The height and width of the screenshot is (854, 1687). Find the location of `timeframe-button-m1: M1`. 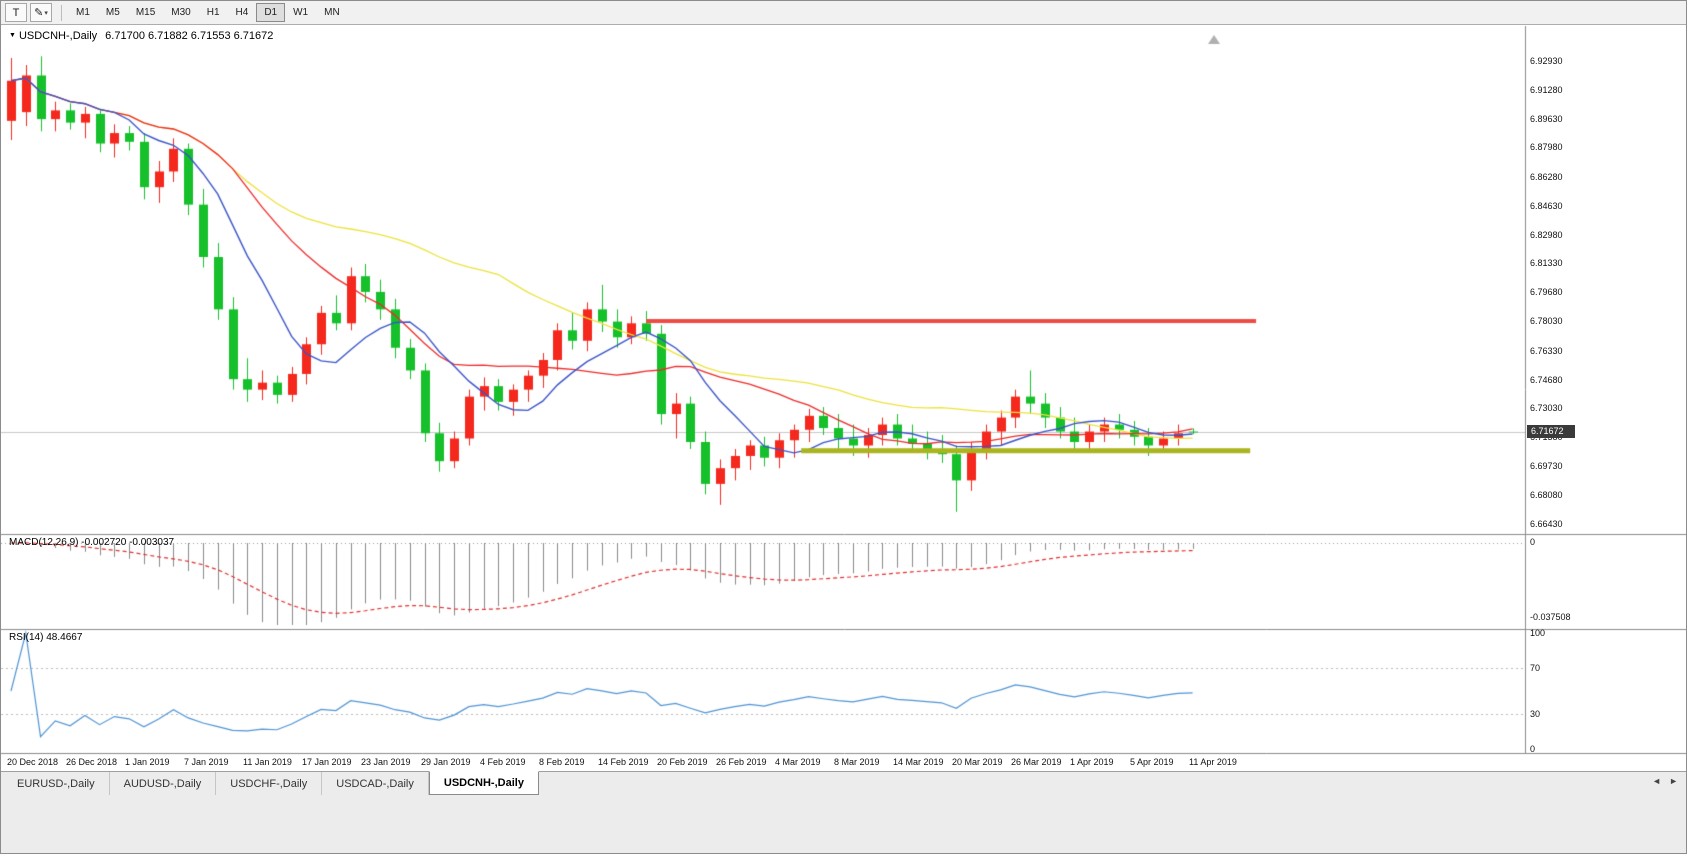

timeframe-button-m1: M1 is located at coordinates (83, 12).